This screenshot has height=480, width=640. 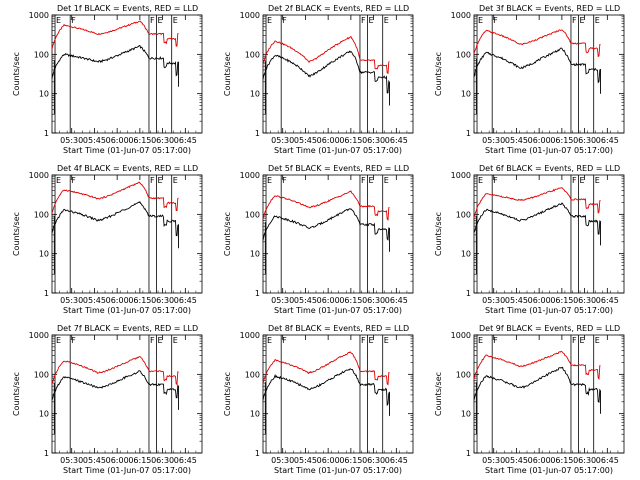 What do you see at coordinates (549, 328) in the screenshot?
I see `panel-title: Det 9f BLACK = Events, RED = LLD` at bounding box center [549, 328].